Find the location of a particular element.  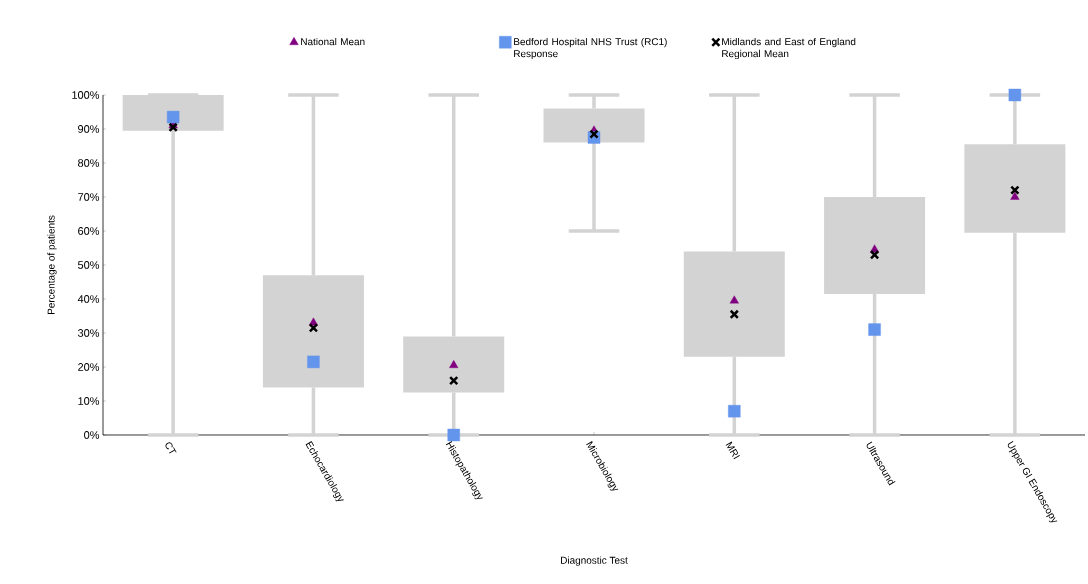

y-tick-label: 20% is located at coordinates (89, 367).